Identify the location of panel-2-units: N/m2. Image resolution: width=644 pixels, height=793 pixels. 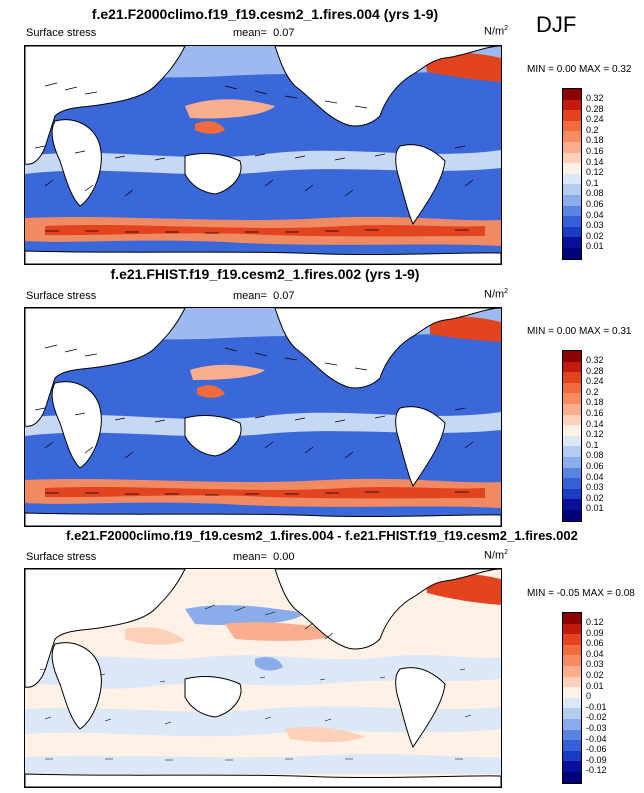
(496, 294).